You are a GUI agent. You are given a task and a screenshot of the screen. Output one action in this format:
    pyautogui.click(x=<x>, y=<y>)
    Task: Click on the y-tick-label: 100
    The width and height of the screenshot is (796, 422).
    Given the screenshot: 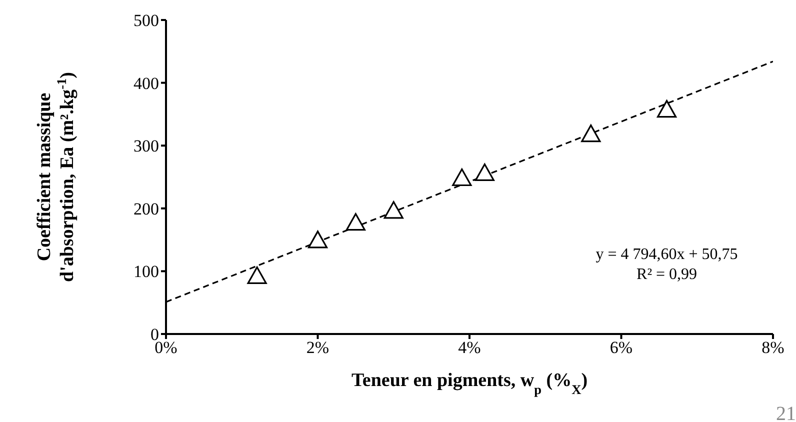 What is the action you would take?
    pyautogui.click(x=146, y=272)
    